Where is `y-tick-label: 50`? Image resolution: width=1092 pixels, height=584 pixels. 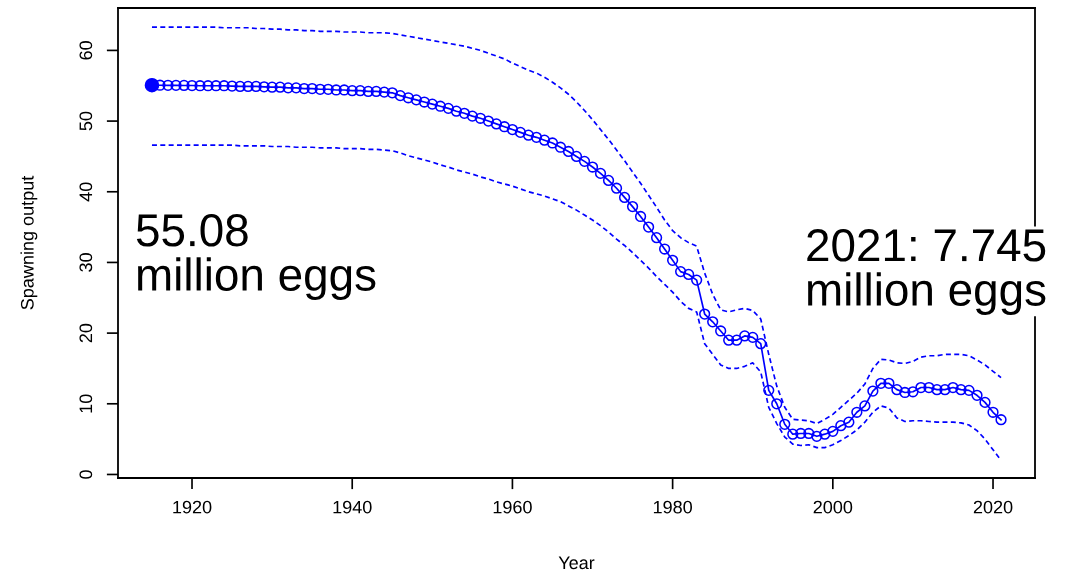
y-tick-label: 50 is located at coordinates (86, 121).